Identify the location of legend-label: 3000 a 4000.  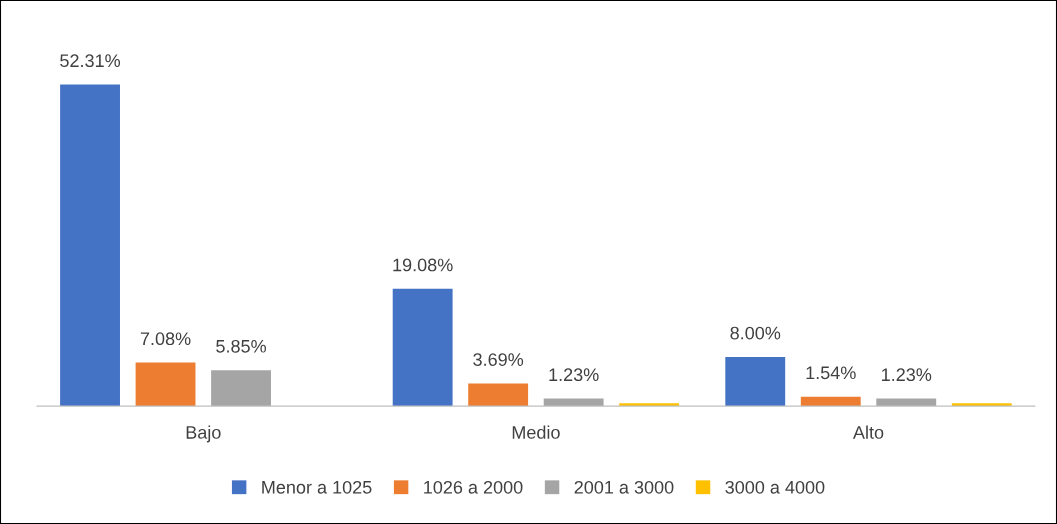
(775, 487).